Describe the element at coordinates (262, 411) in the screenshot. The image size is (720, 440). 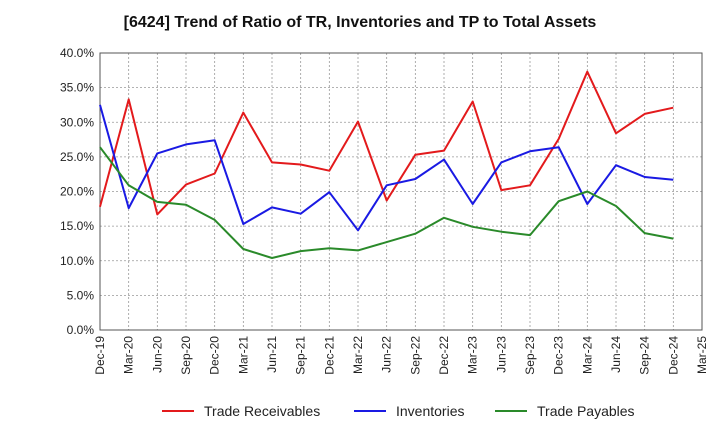
I see `legend-label-trade-receivables: Trade Receivables` at that location.